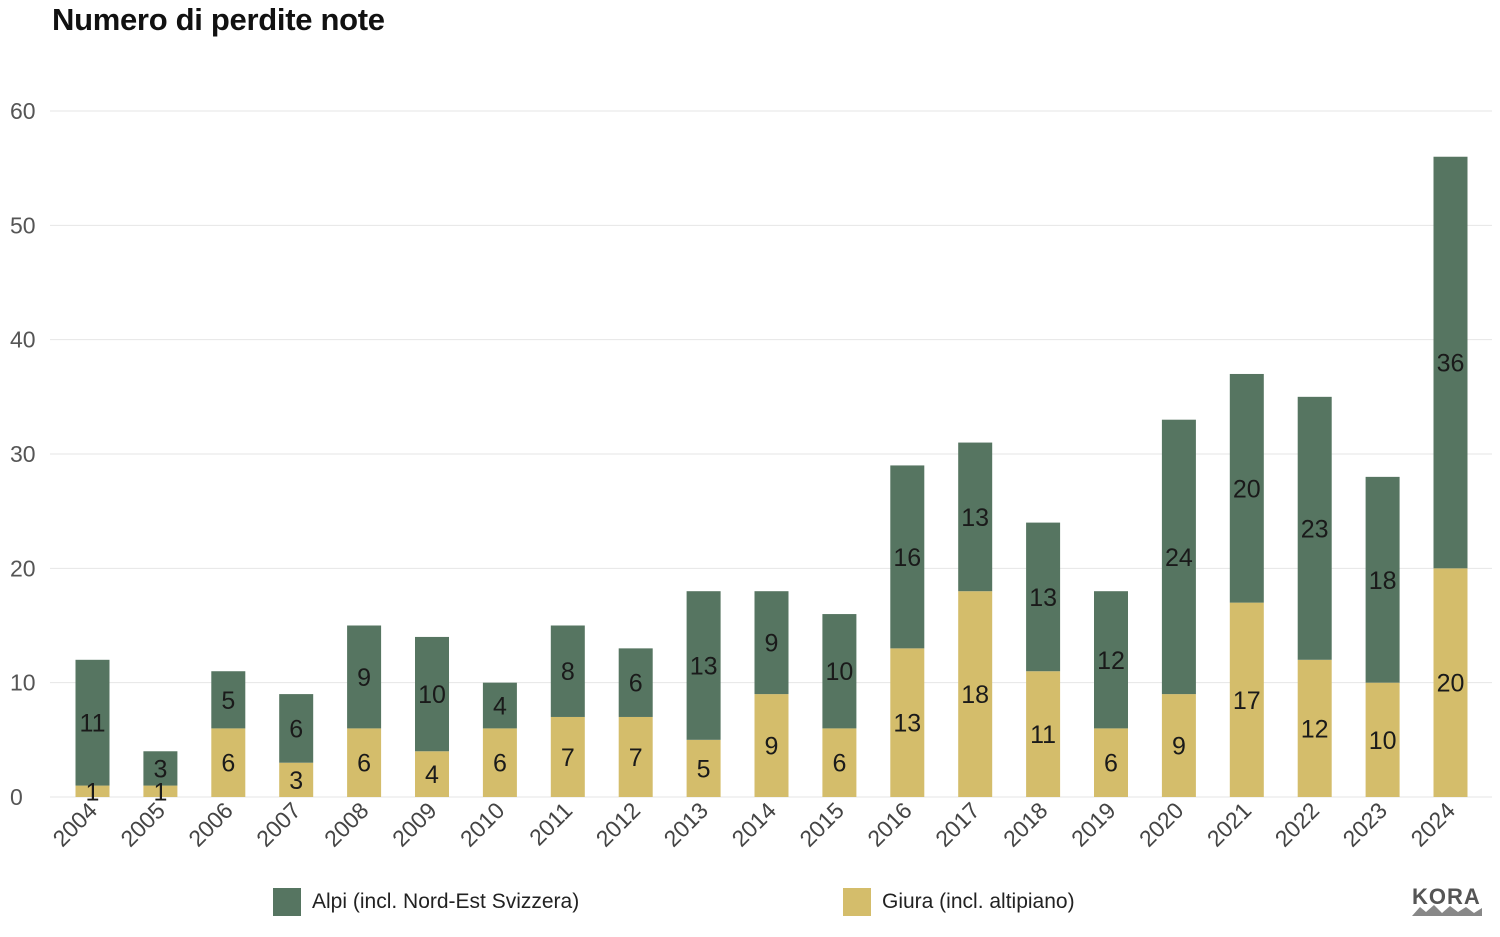 The height and width of the screenshot is (937, 1500). I want to click on x-tick-label: 2008, so click(346, 824).